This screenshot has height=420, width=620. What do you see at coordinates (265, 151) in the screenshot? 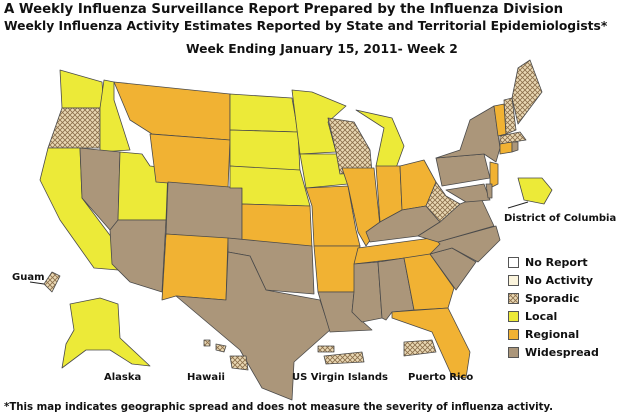
I see `state-south-dakota` at bounding box center [265, 151].